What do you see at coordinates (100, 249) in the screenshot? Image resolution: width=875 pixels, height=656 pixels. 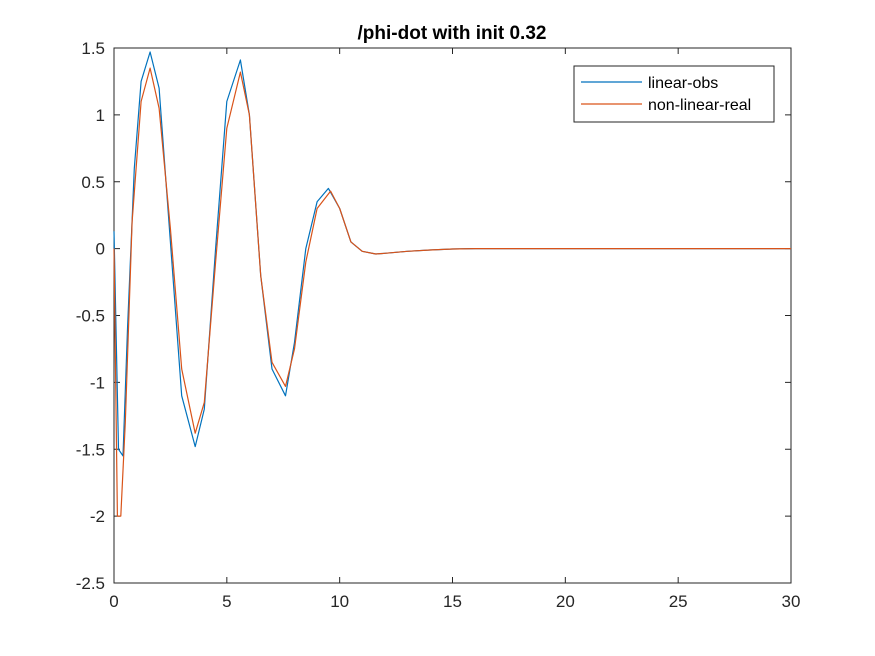 I see `y-tick-label: 0` at bounding box center [100, 249].